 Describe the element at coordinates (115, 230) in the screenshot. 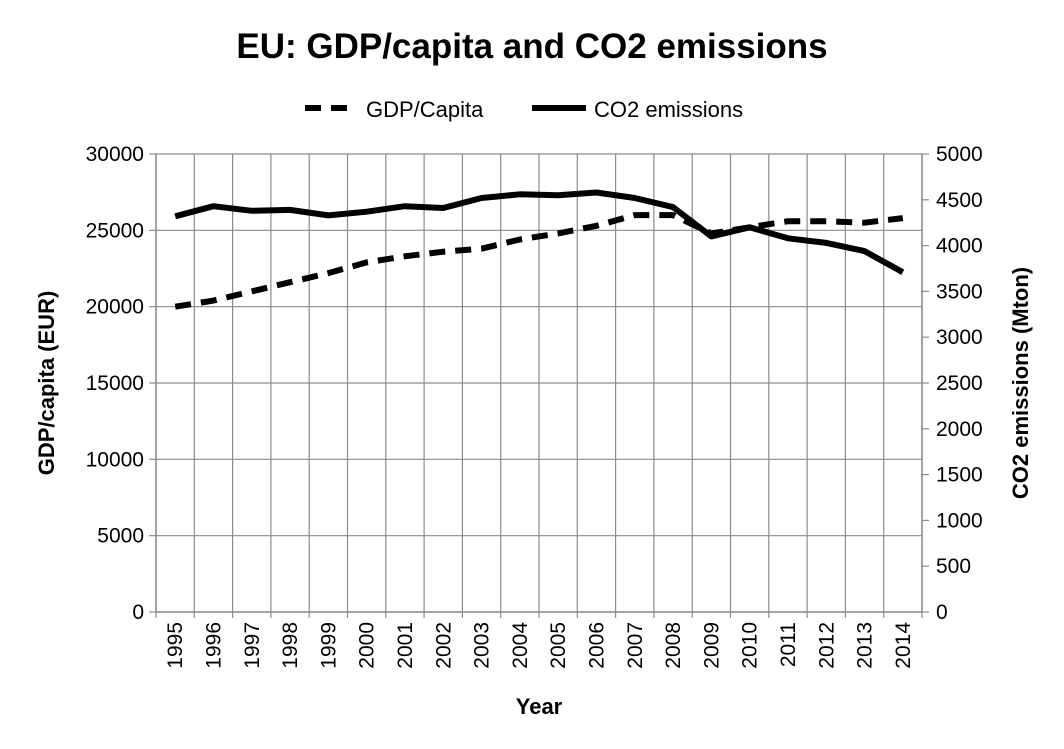

I see `tick-label-left: 25000` at that location.